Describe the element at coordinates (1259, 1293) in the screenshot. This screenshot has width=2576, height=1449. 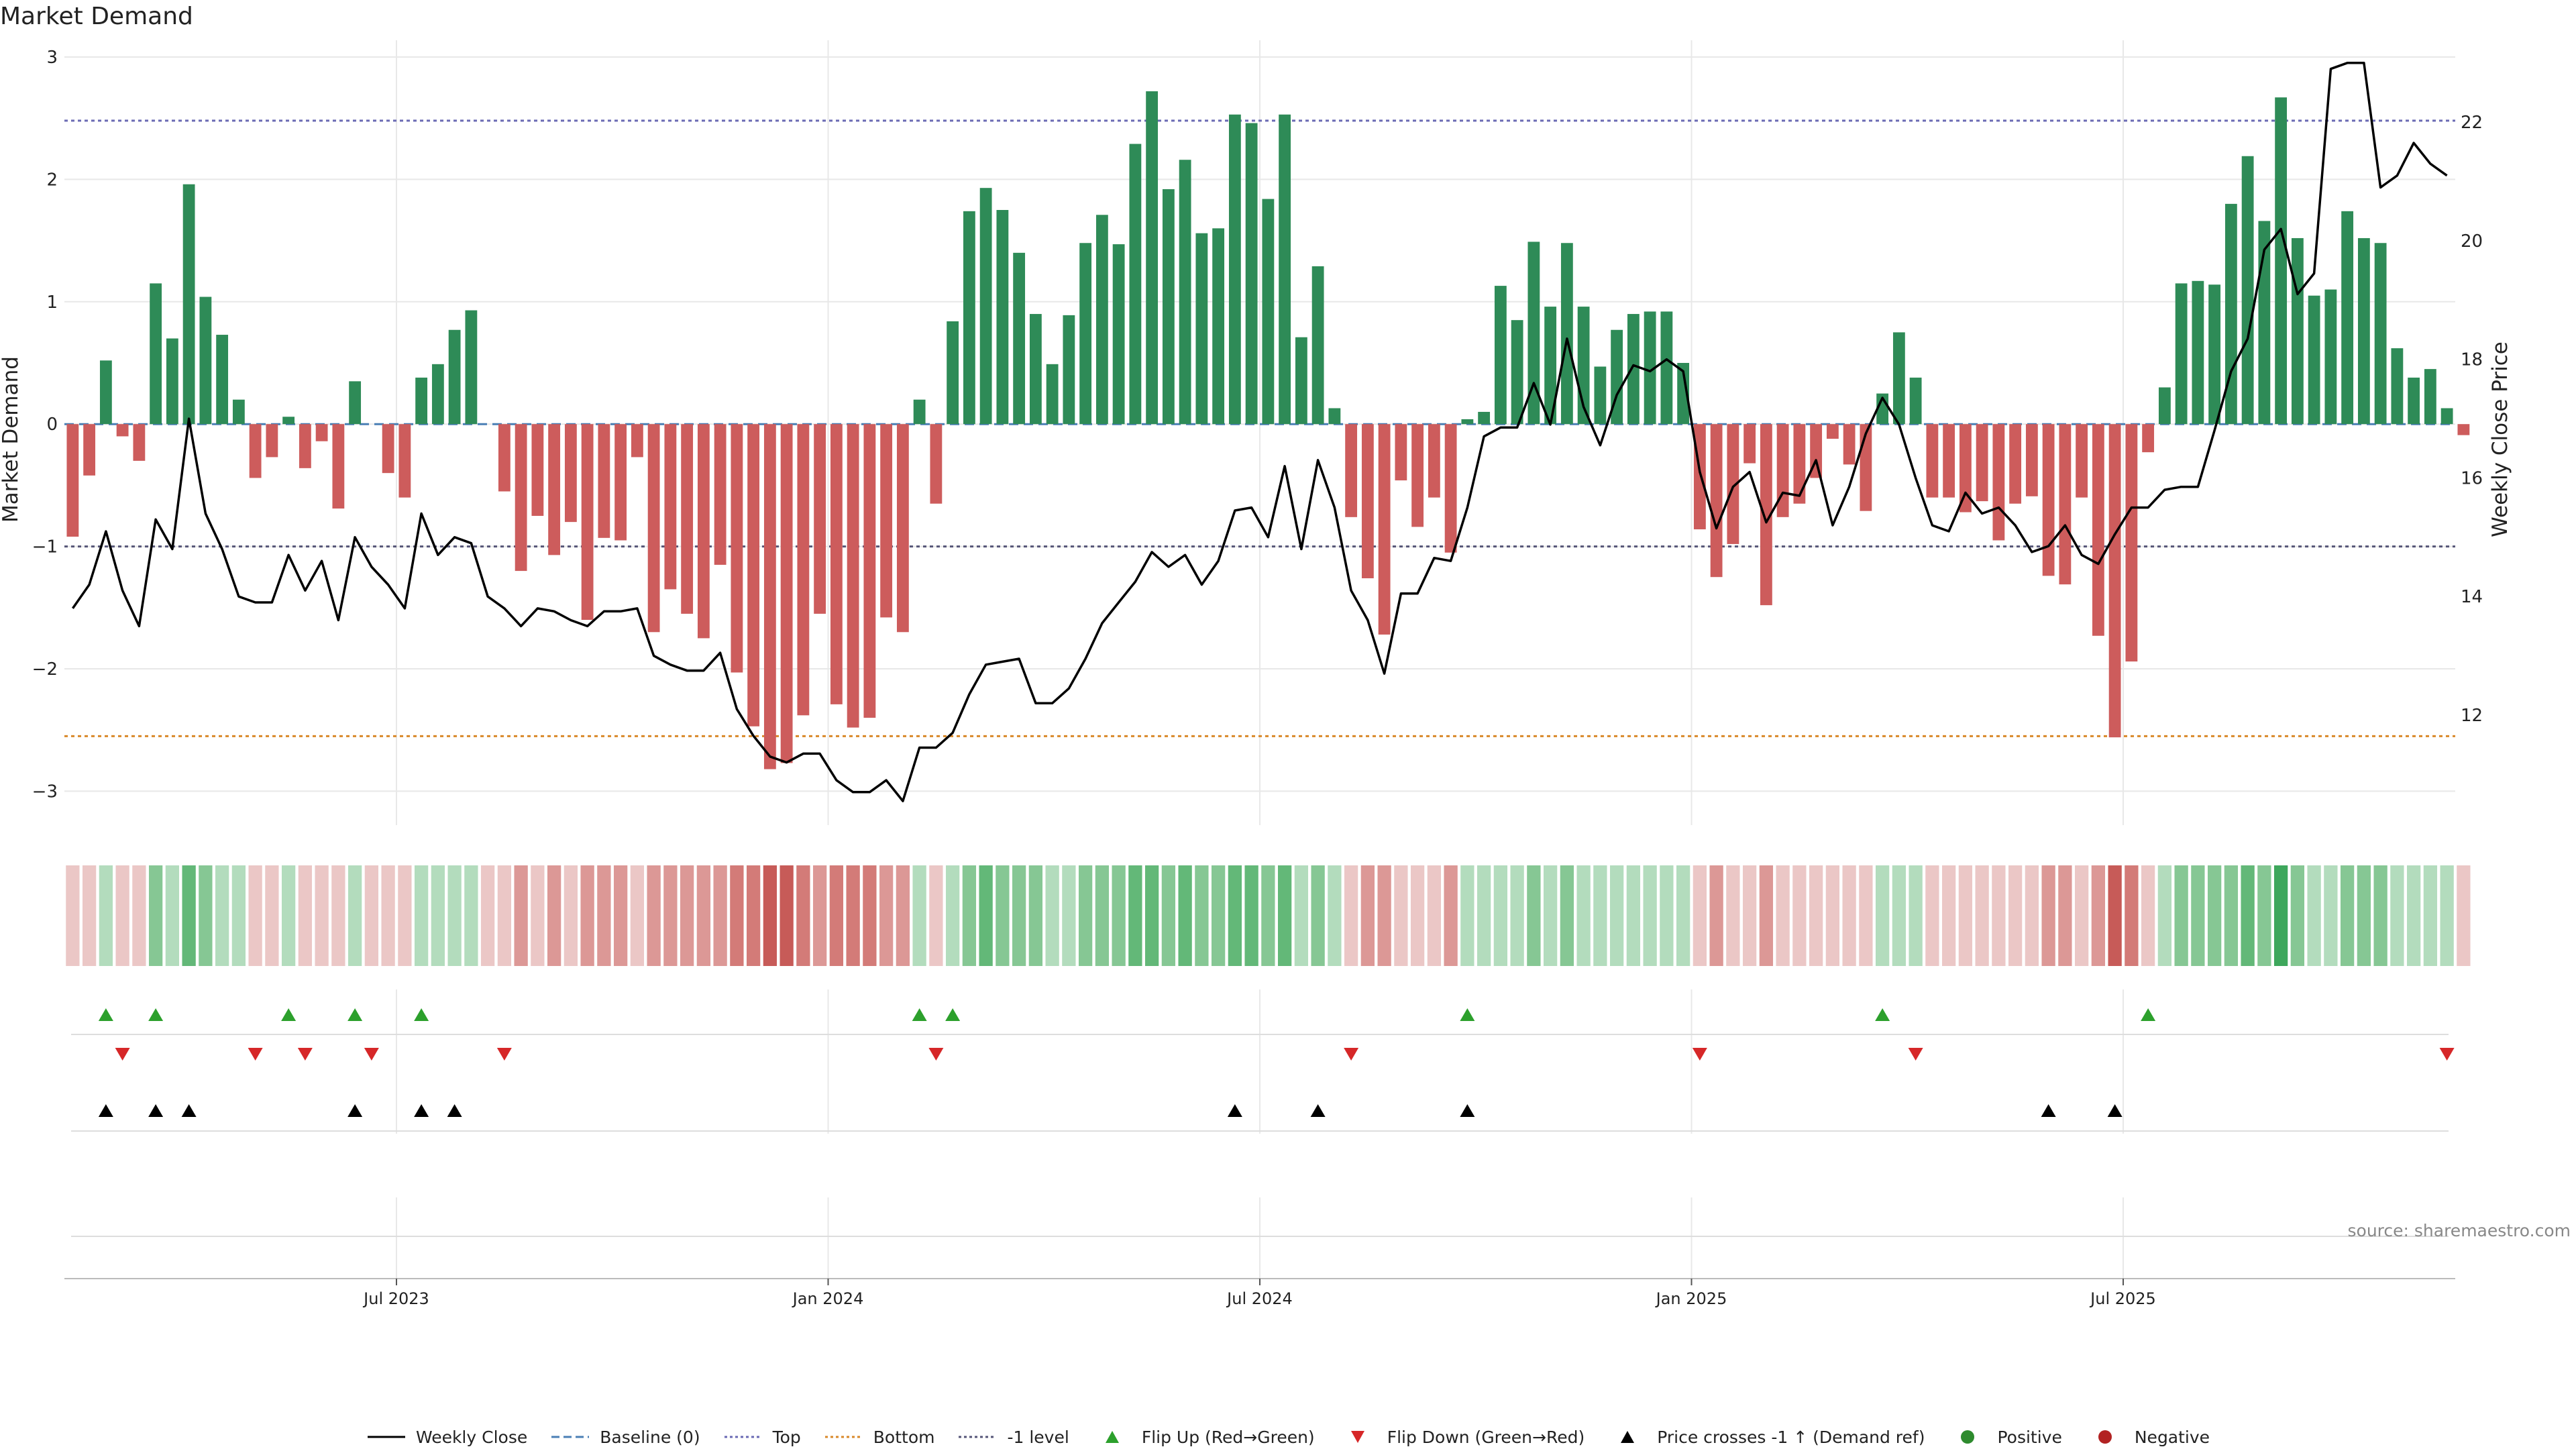
I see `x-axis: Jul 2023 Jan 2024 Jul 2024 Jan 2025 Jul 2025` at that location.